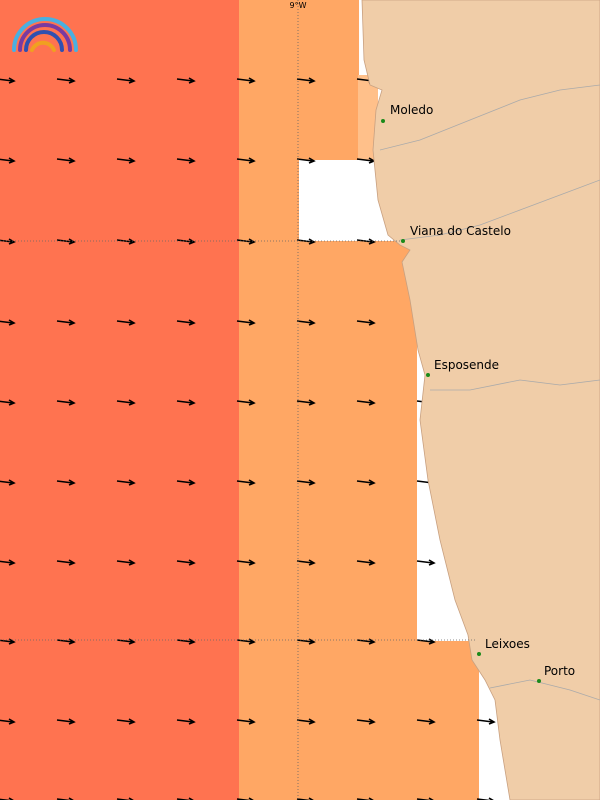 The height and width of the screenshot is (804, 600). I want to click on logo, so click(45, 34).